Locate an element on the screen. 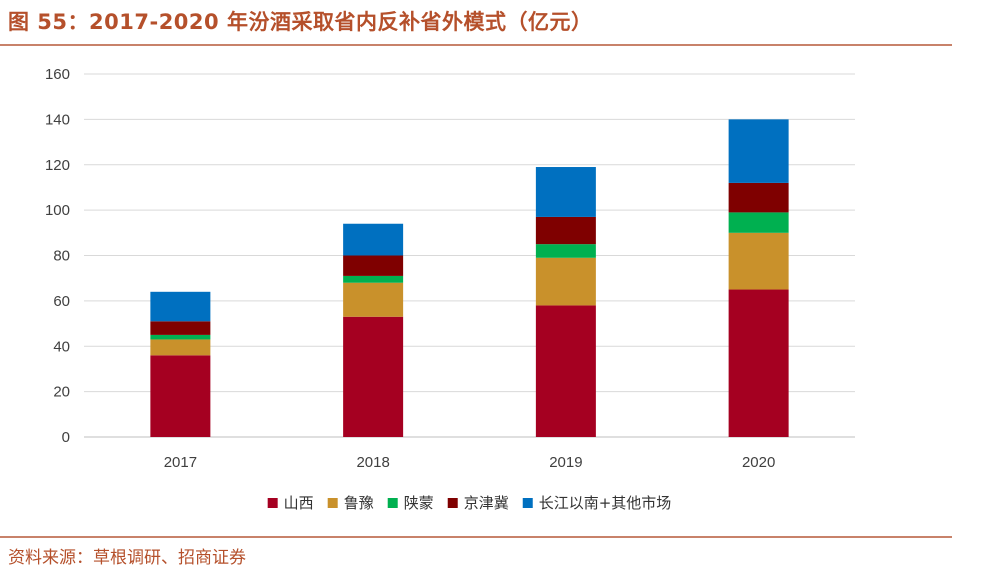 This screenshot has width=986, height=578. legend-item: 长江以南+其他市场 is located at coordinates (597, 503).